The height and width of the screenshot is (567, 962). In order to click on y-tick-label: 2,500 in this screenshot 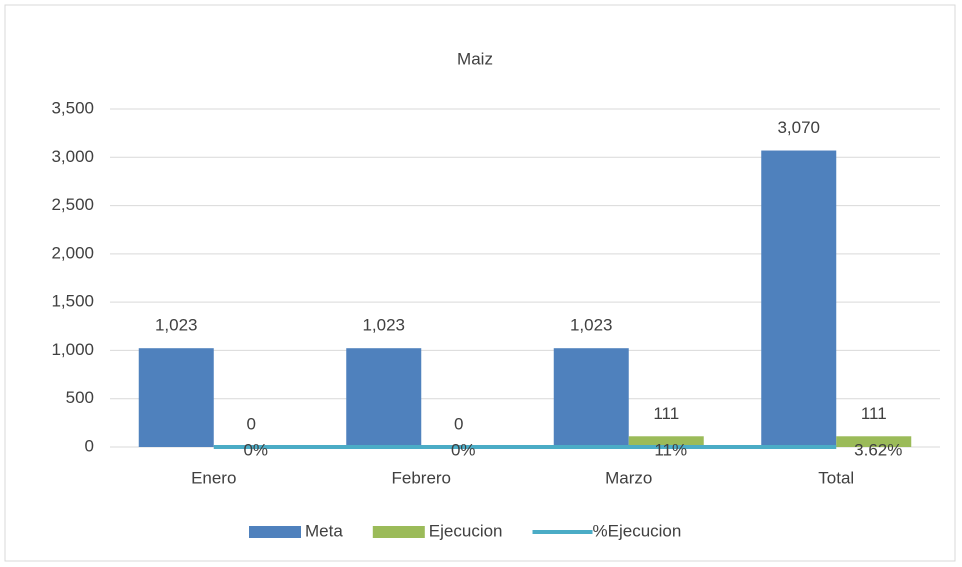, I will do `click(72, 204)`.